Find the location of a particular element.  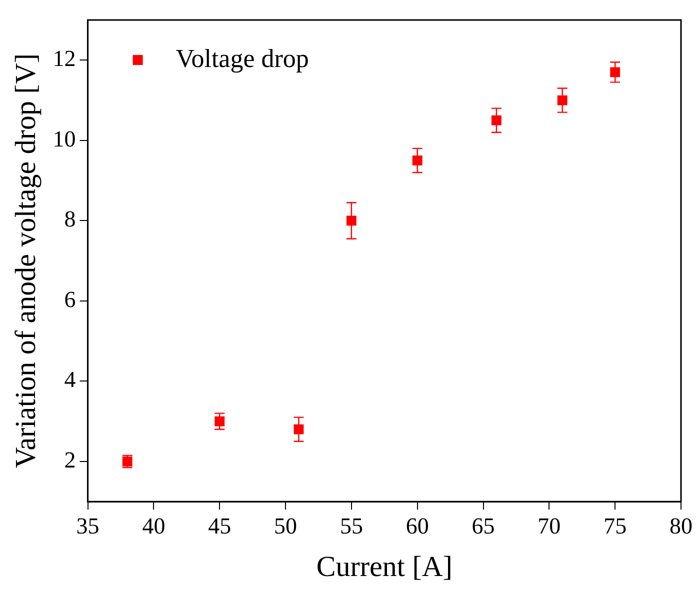

y-tick-label: 12 is located at coordinates (64, 59).